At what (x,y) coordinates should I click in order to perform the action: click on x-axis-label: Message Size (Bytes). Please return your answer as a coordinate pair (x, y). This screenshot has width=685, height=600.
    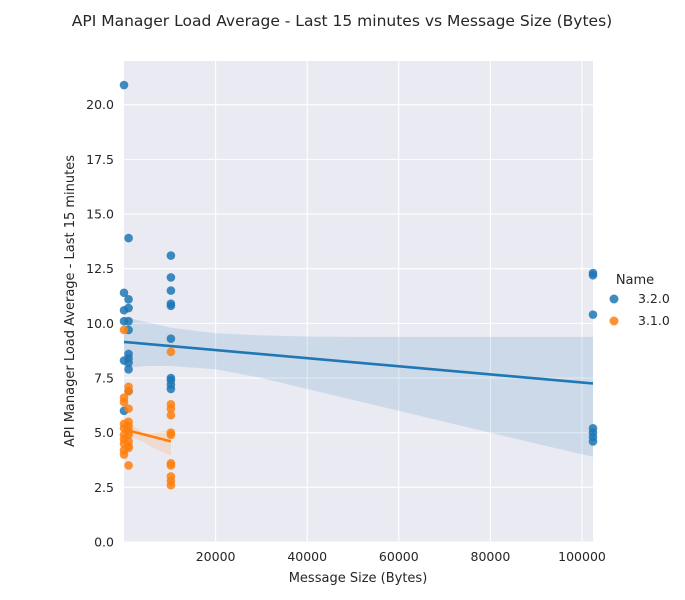
    Looking at the image, I should click on (358, 578).